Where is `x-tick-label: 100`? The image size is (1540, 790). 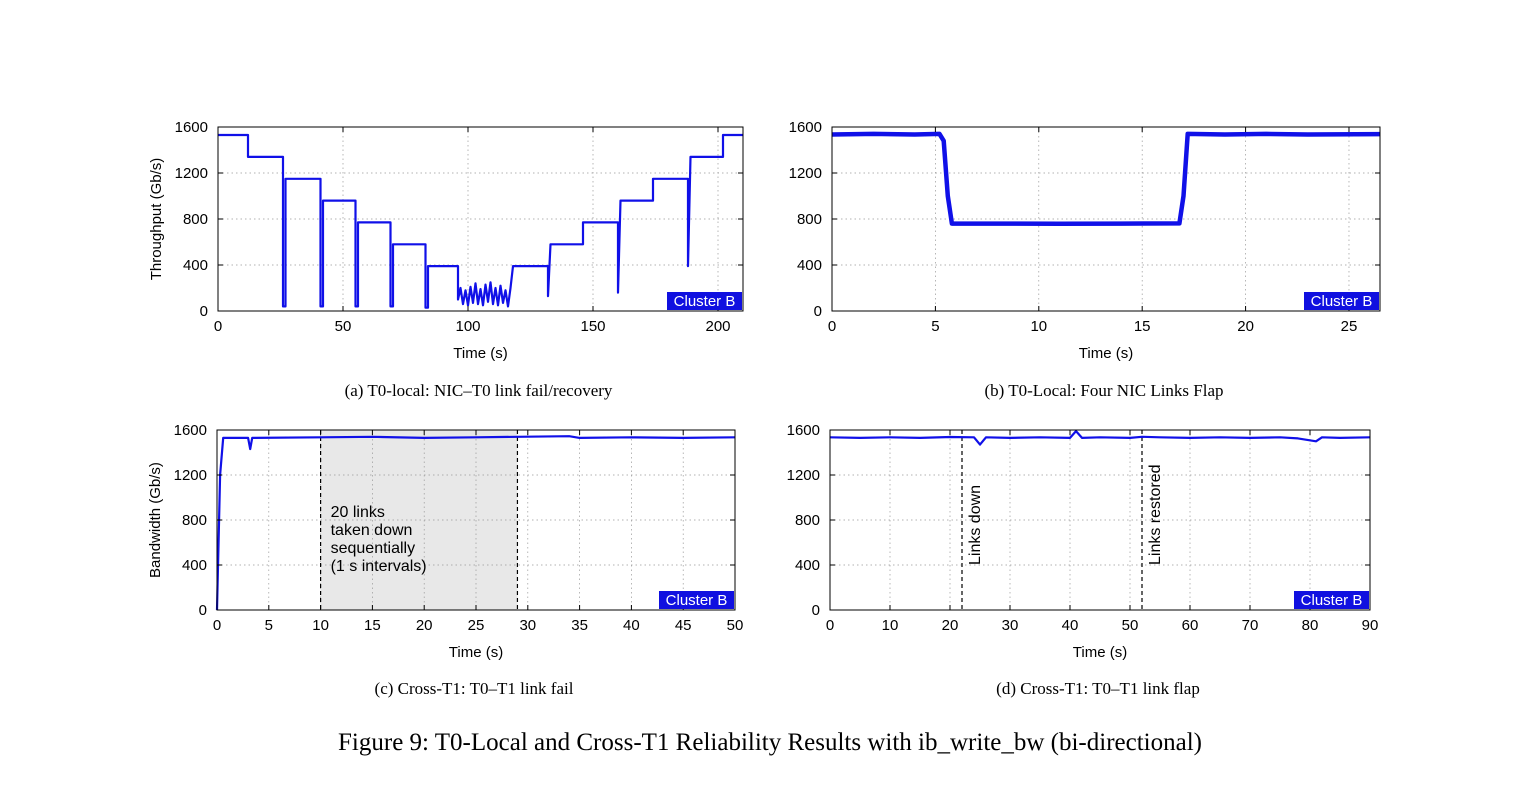 x-tick-label: 100 is located at coordinates (467, 326).